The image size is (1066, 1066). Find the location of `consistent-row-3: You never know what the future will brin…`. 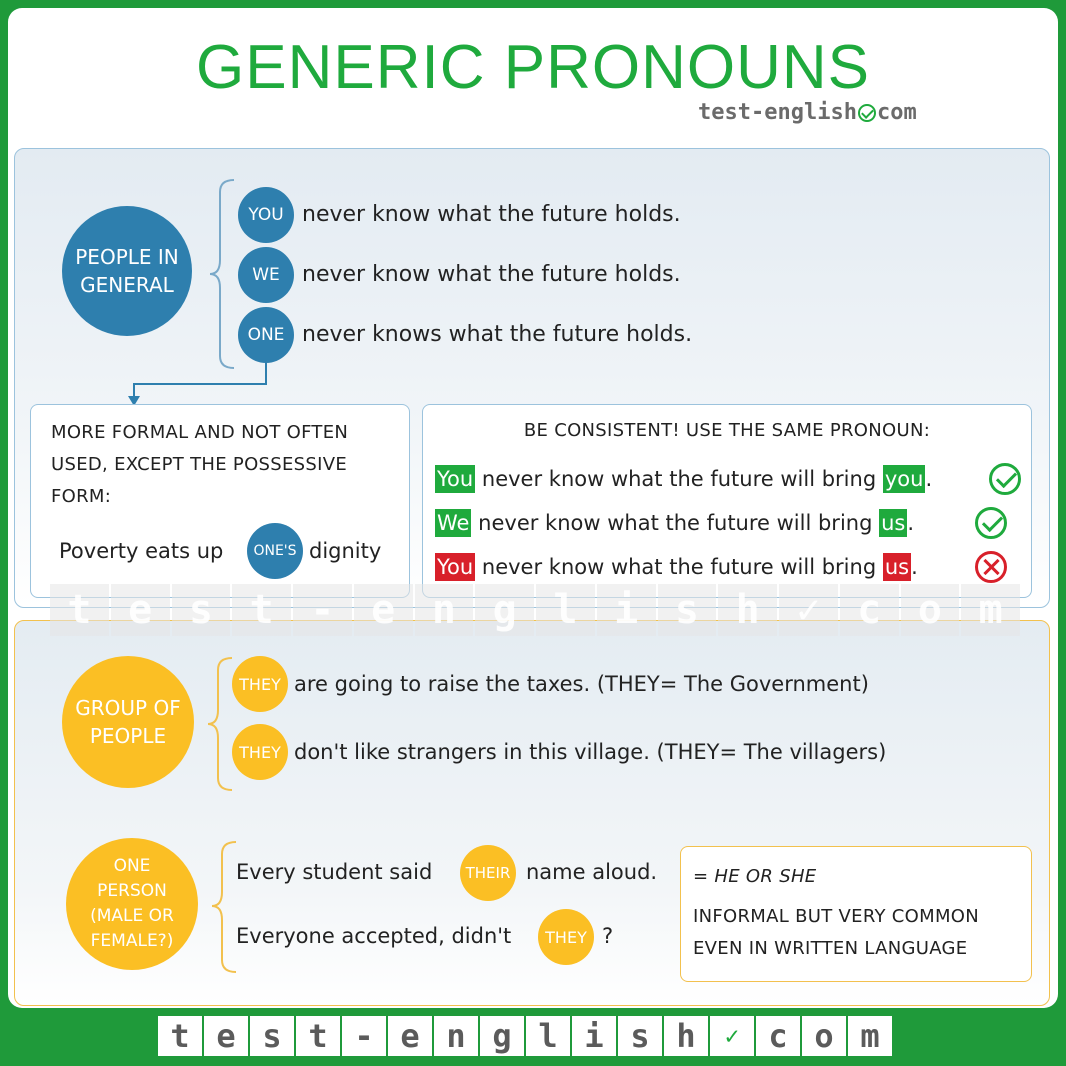

consistent-row-3: You never know what the future will brin… is located at coordinates (676, 567).